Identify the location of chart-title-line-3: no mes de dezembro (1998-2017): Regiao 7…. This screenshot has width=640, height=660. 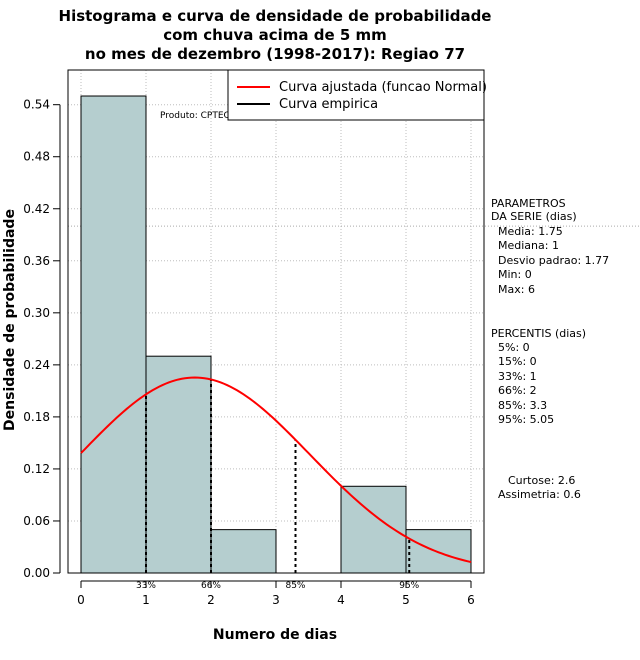
(275, 54).